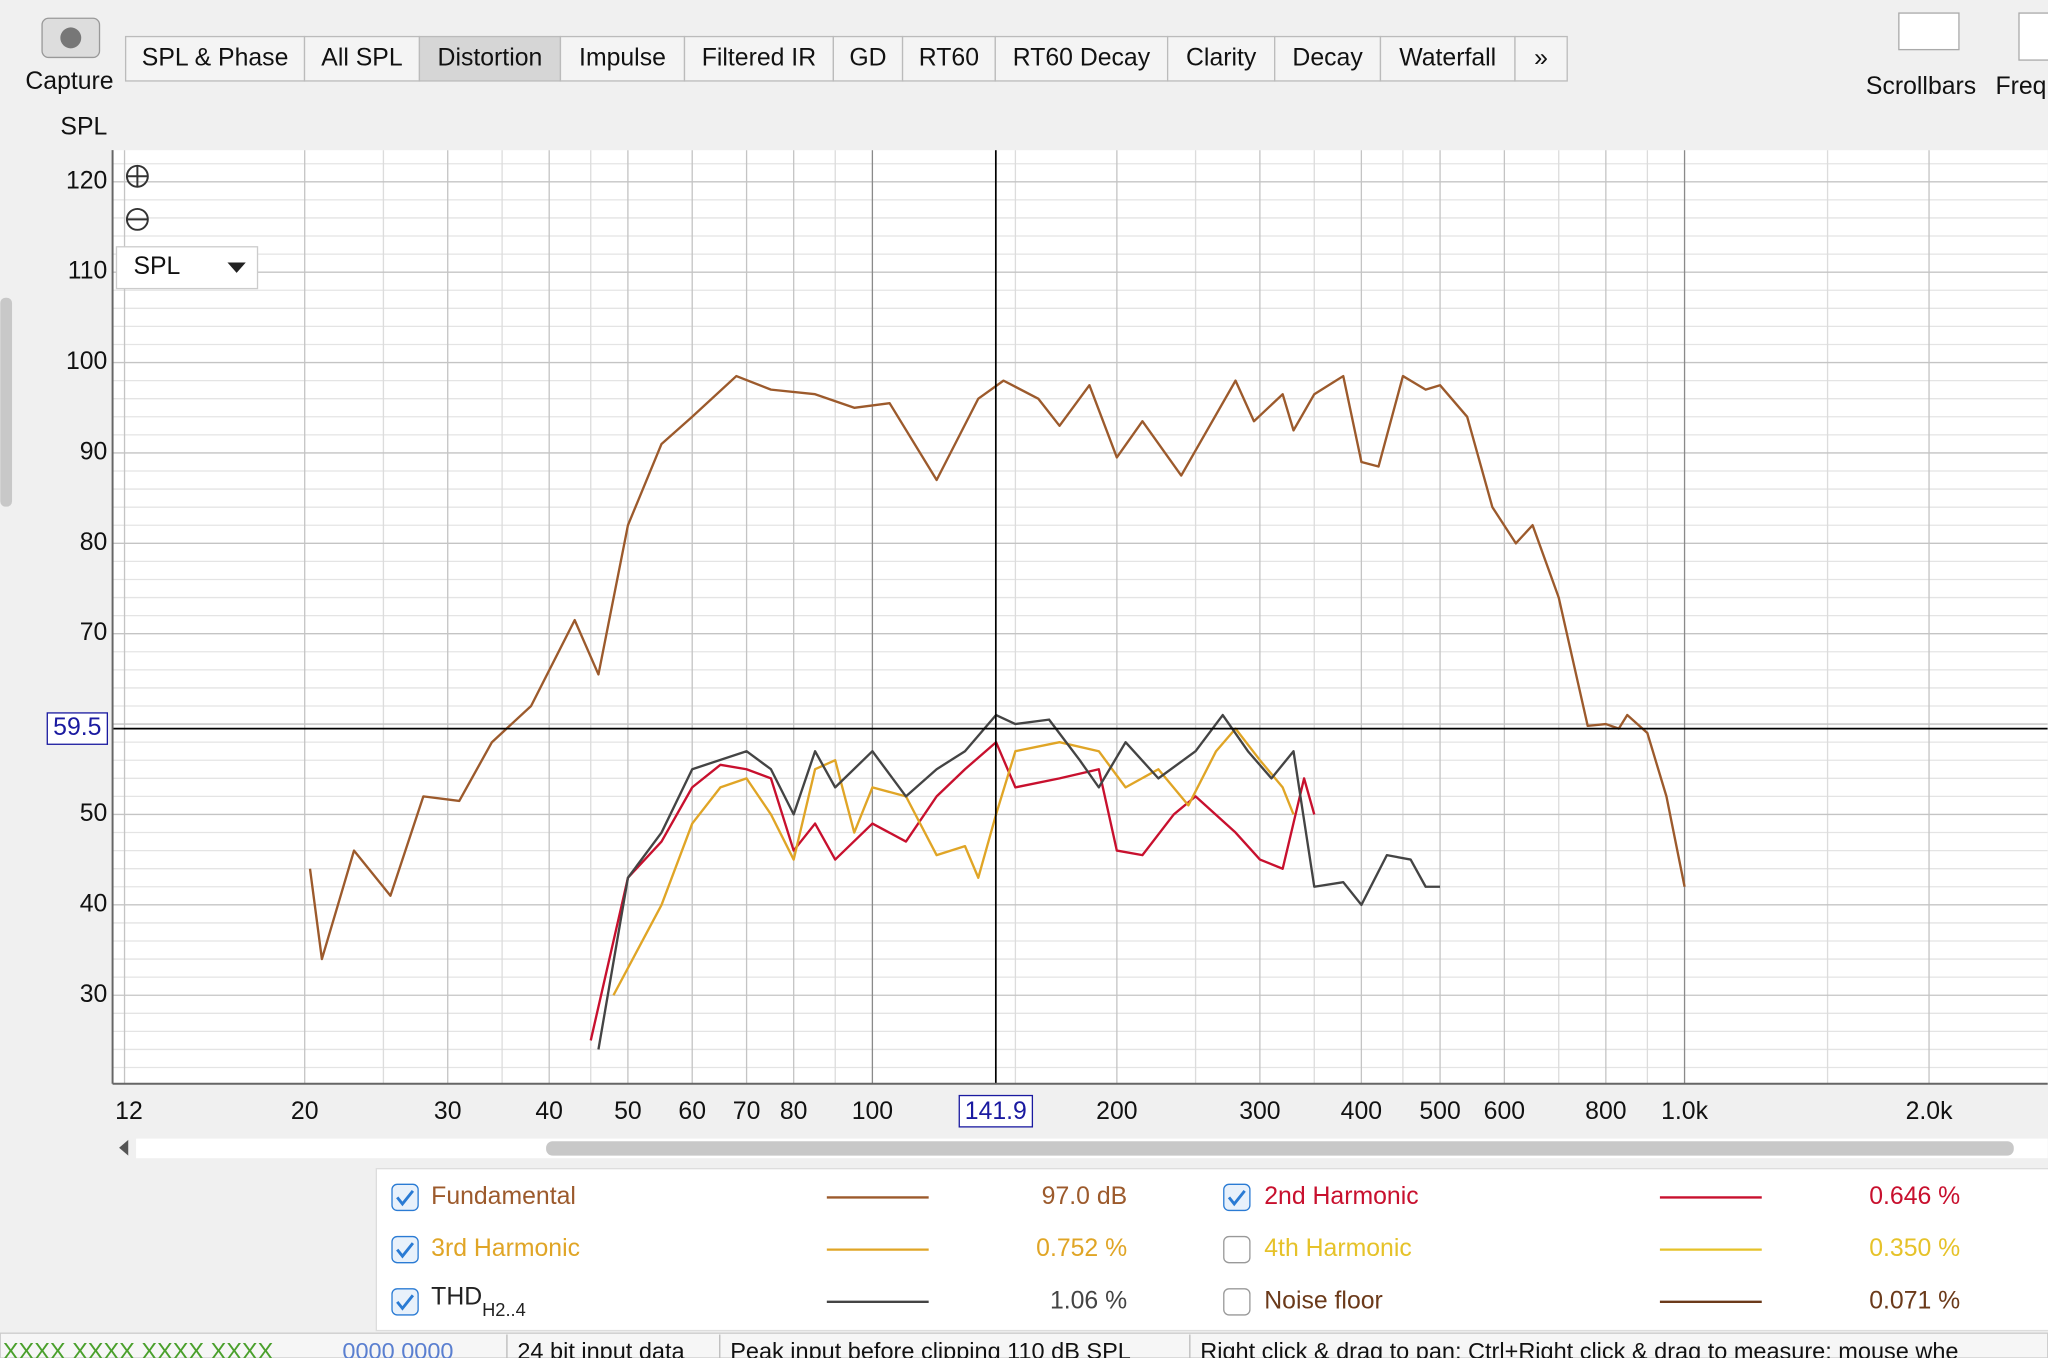  What do you see at coordinates (1088, 1300) in the screenshot?
I see `legend-value: 1.06 %` at bounding box center [1088, 1300].